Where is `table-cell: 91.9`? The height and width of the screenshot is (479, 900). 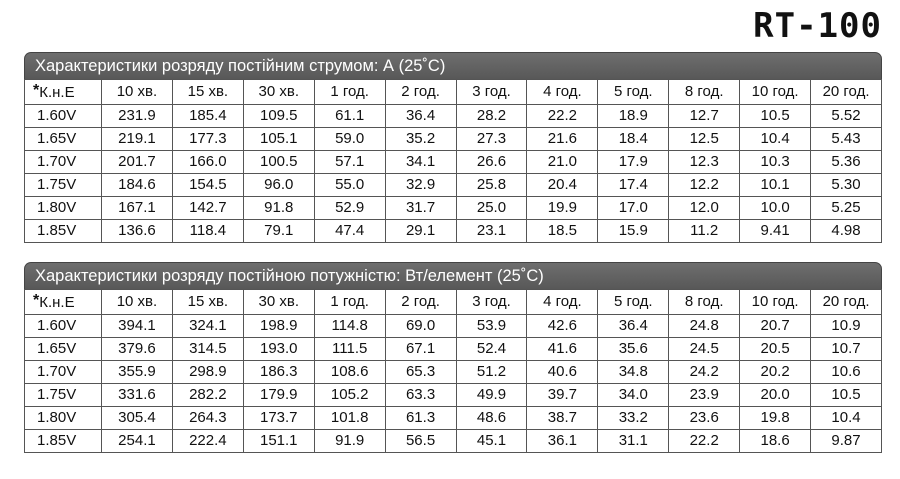 table-cell: 91.9 is located at coordinates (349, 441).